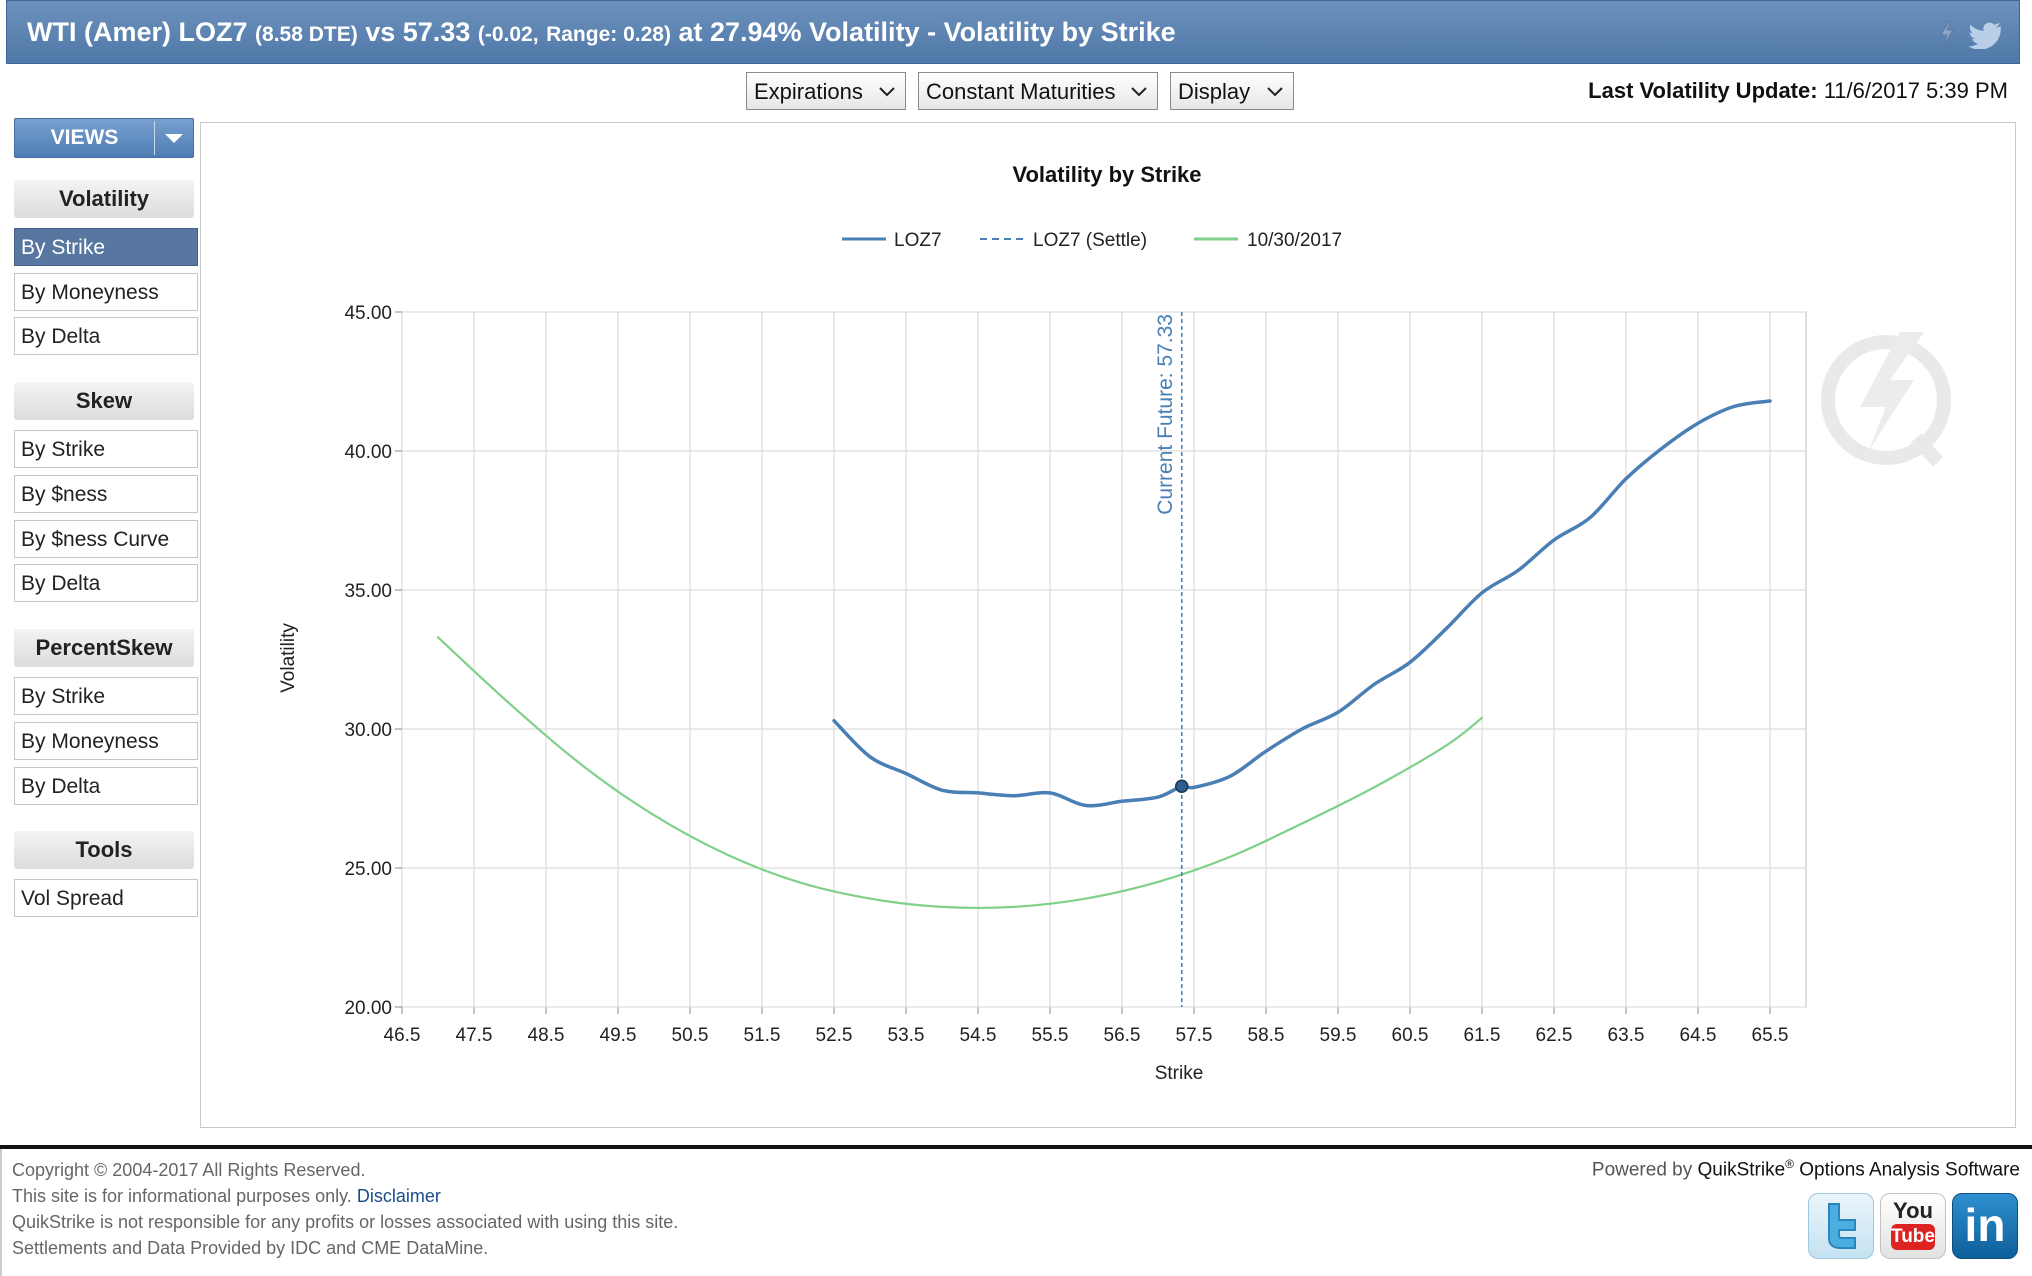 This screenshot has height=1276, width=2032. What do you see at coordinates (106, 449) in the screenshot?
I see `skew-by-strike: By Strike` at bounding box center [106, 449].